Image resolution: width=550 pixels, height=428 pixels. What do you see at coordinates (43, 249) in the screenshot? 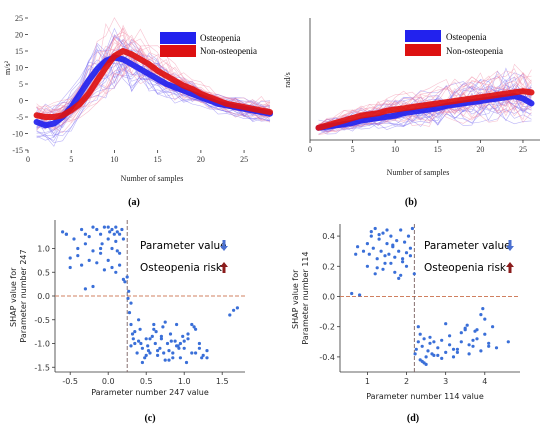
I see `y-tick-label: 1.0` at bounding box center [43, 249].